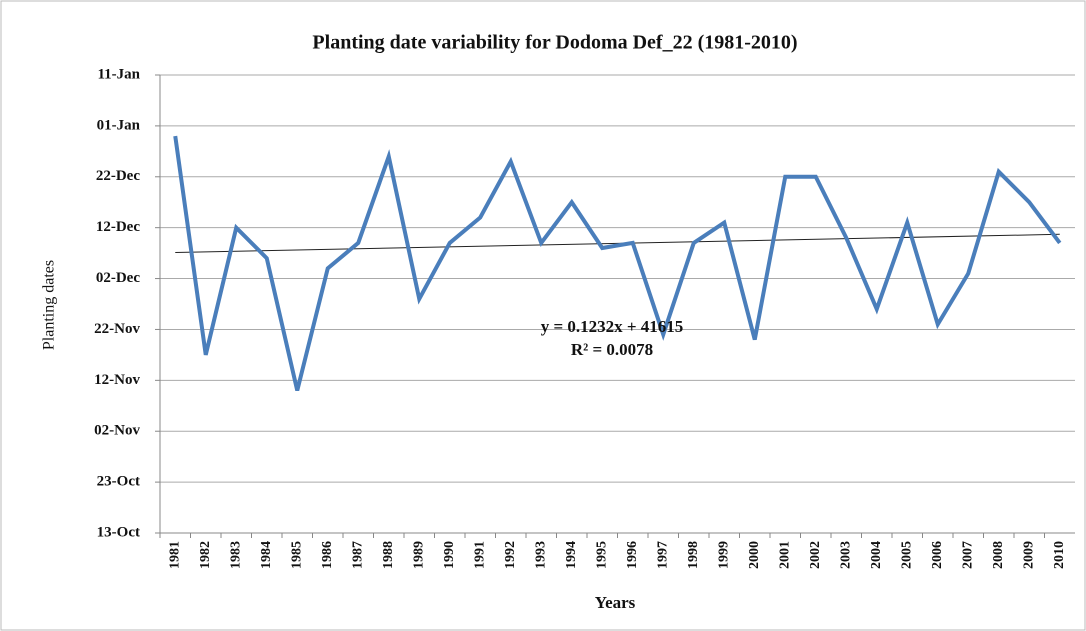  Describe the element at coordinates (754, 555) in the screenshot. I see `x-tick-label: 2000` at that location.